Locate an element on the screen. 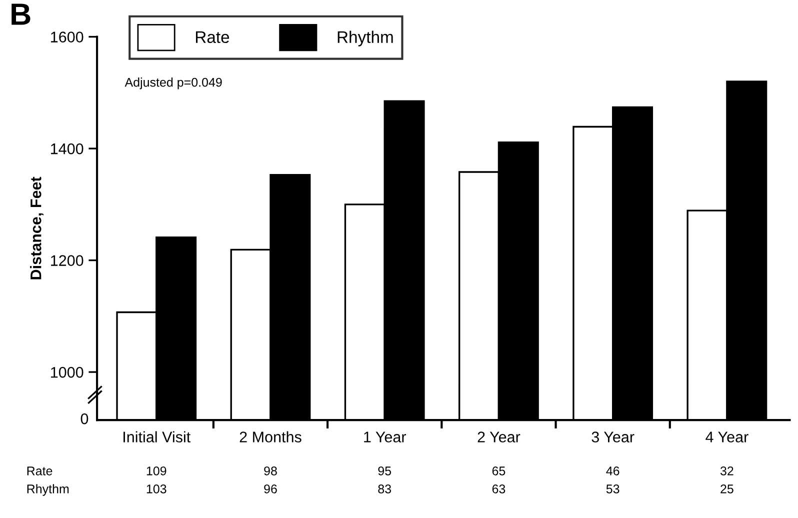  annotation: Adjusted p=0.049 is located at coordinates (173, 84).